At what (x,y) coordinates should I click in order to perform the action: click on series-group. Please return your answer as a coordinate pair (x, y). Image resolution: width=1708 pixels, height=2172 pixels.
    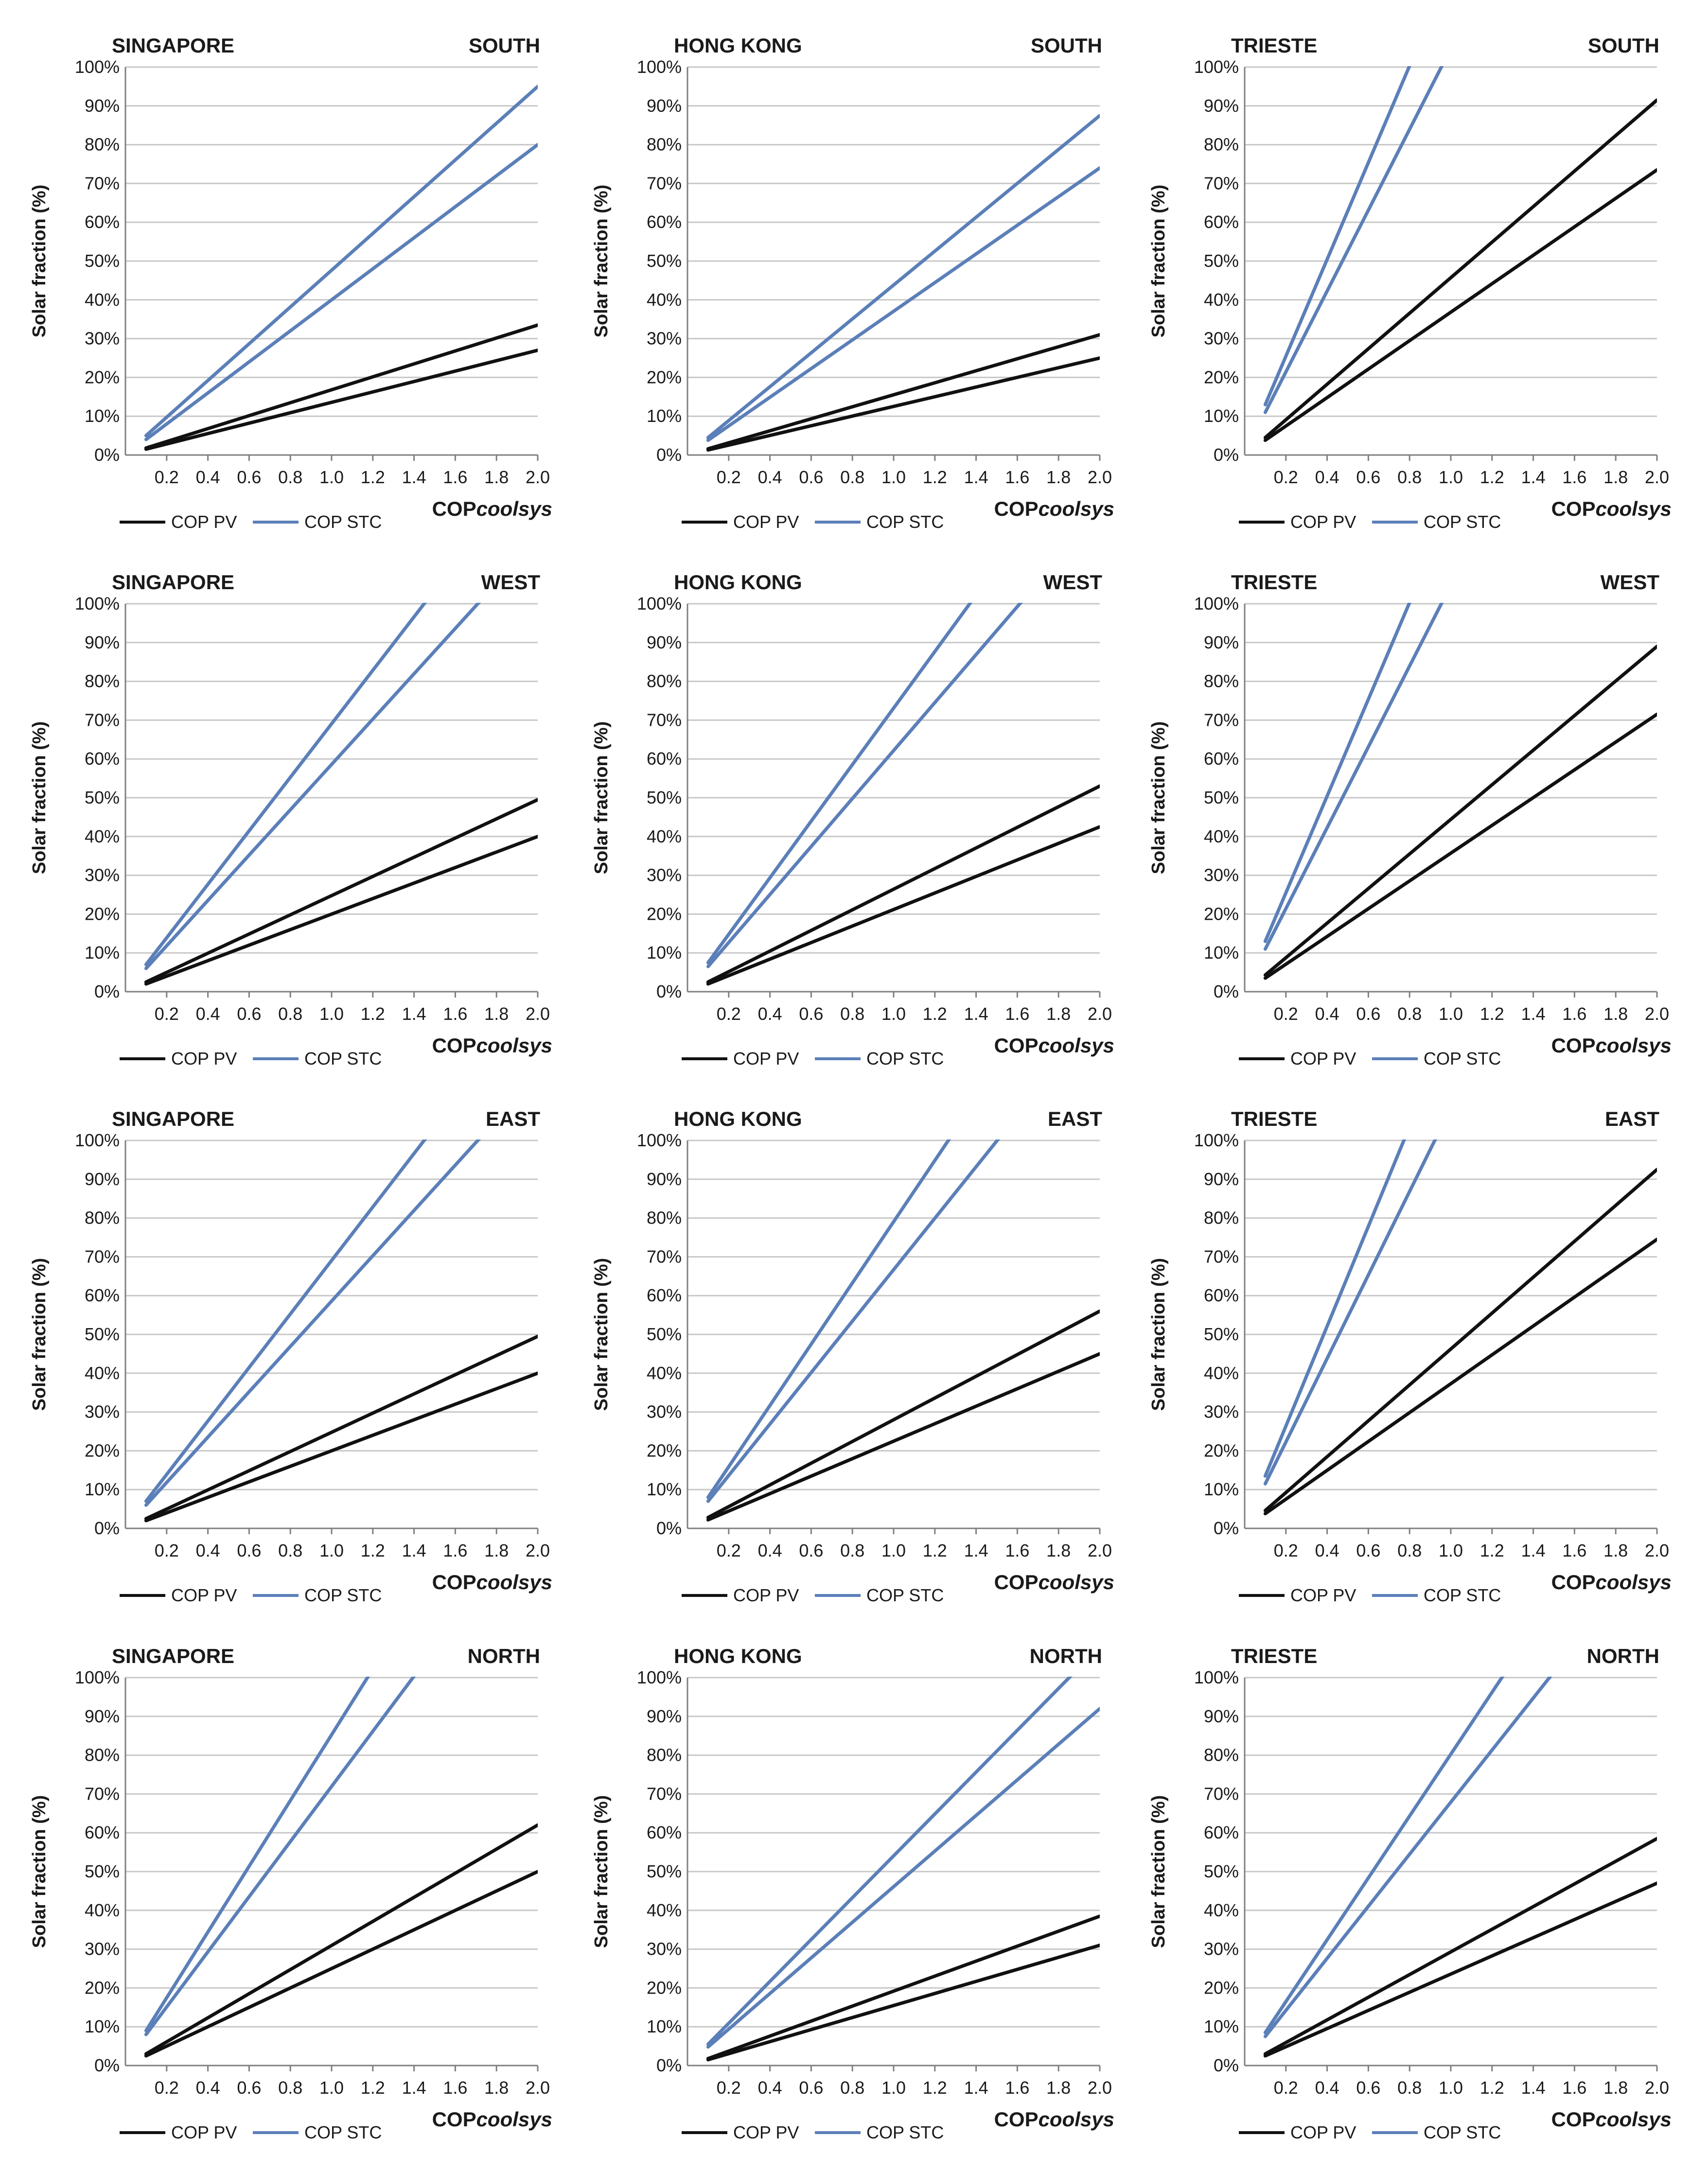
    Looking at the image, I should click on (903, 1870).